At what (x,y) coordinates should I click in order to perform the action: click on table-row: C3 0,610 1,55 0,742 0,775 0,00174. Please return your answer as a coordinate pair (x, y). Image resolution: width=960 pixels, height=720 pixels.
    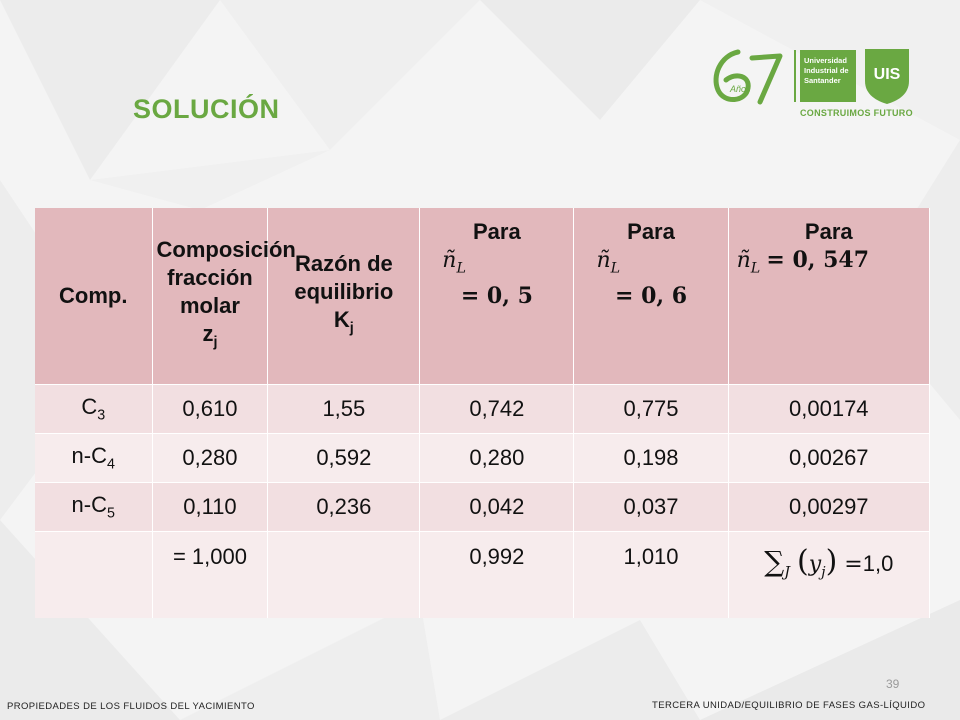
    Looking at the image, I should click on (483, 409).